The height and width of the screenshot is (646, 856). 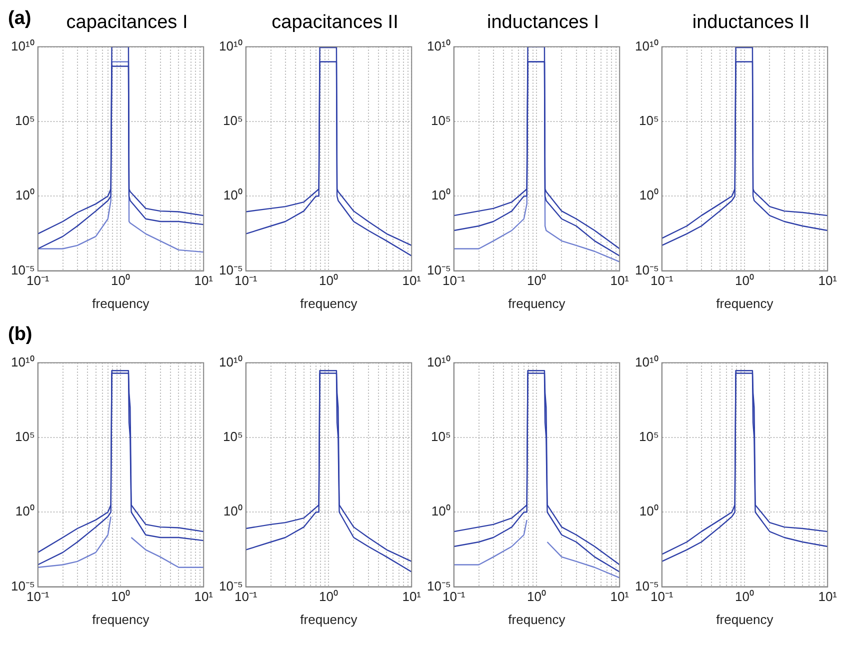 I want to click on chart-title: inductances II, so click(x=751, y=23).